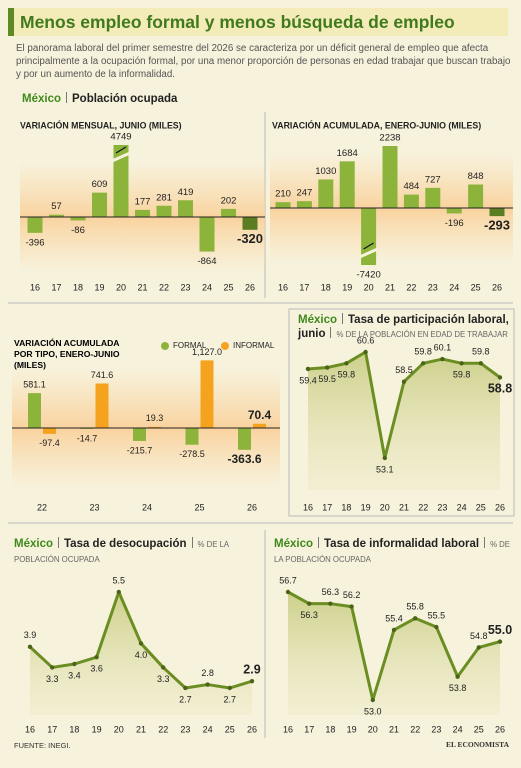 Image resolution: width=521 pixels, height=768 pixels. What do you see at coordinates (163, 679) in the screenshot?
I see `value-label: 3.3` at bounding box center [163, 679].